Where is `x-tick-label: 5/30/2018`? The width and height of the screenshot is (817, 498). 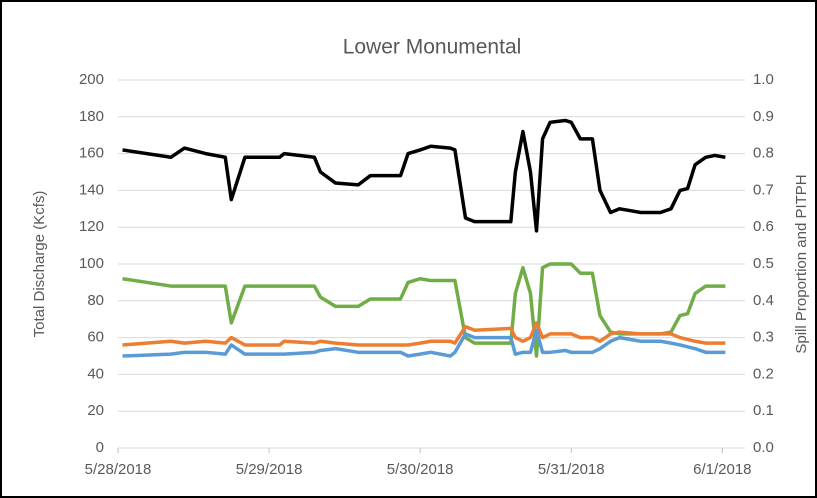 x-tick-label: 5/30/2018 is located at coordinates (420, 469).